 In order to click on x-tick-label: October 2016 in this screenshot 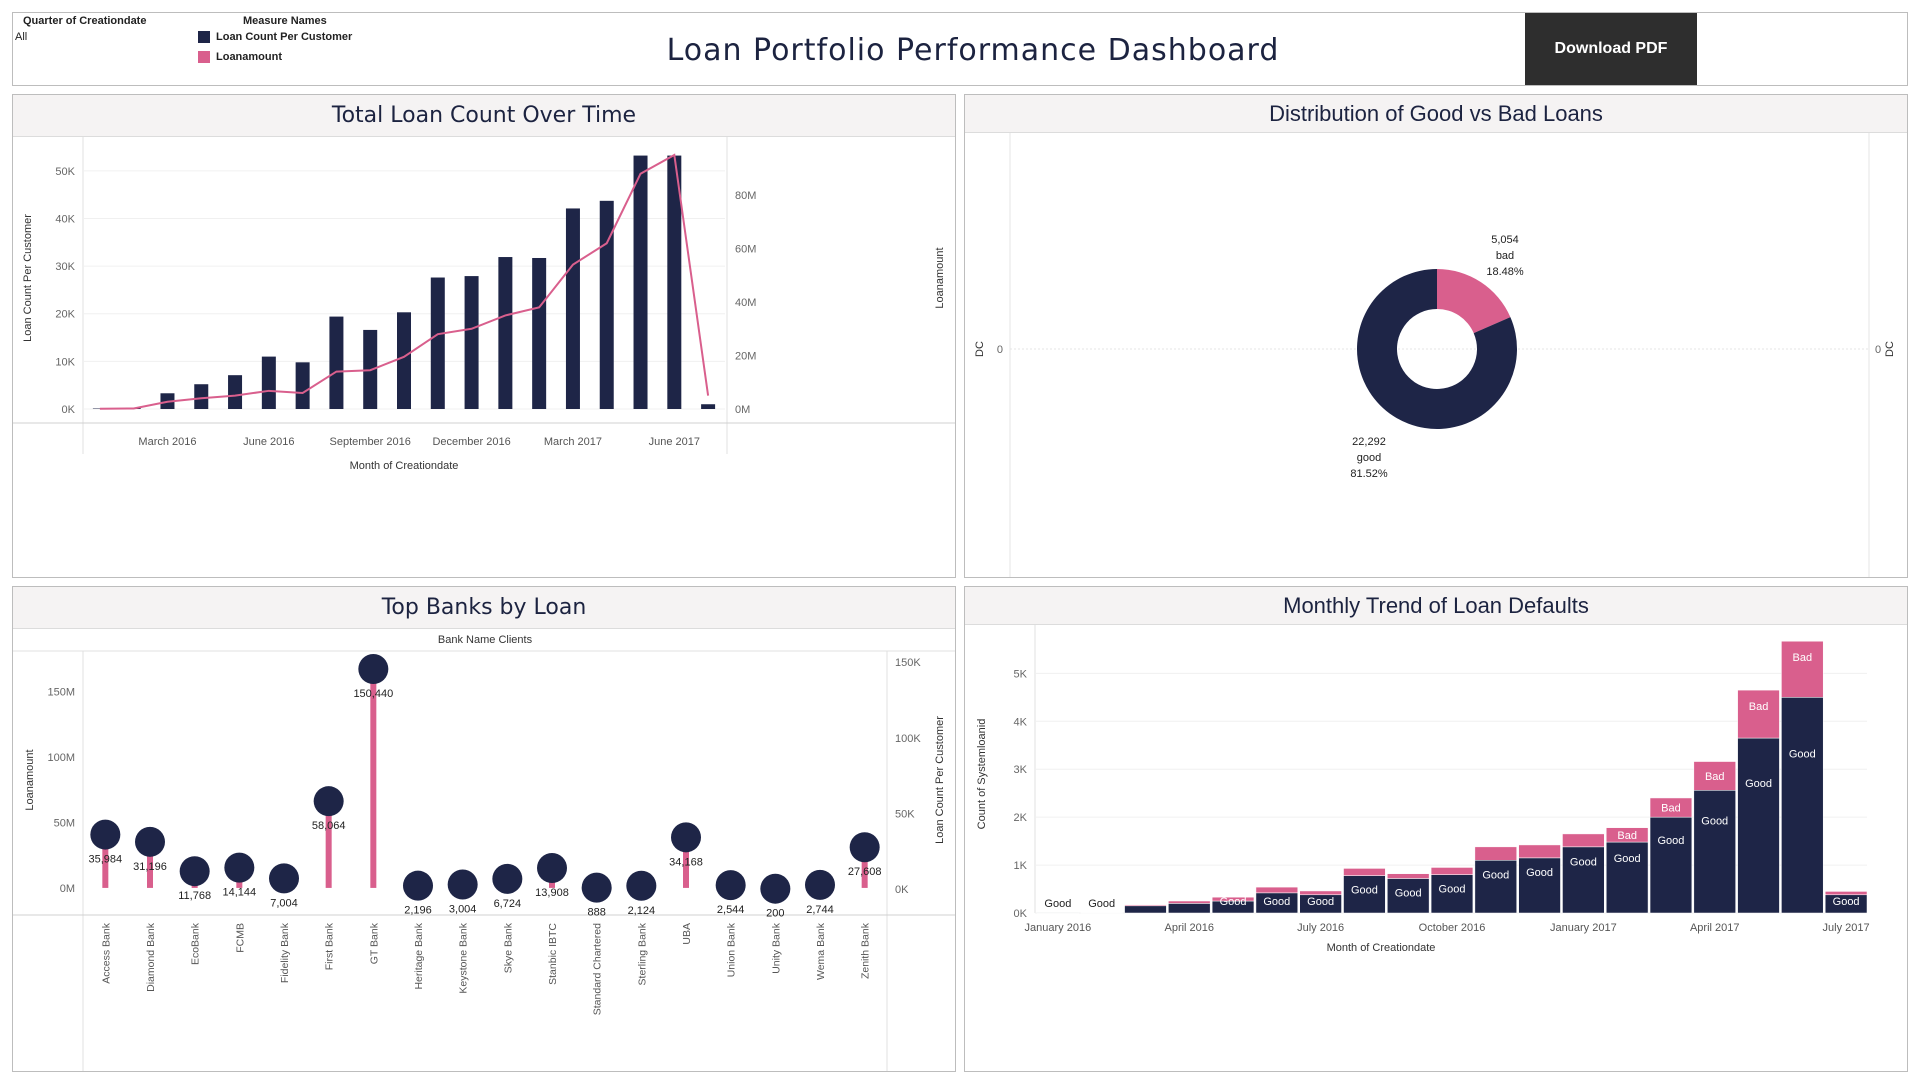, I will do `click(1452, 928)`.